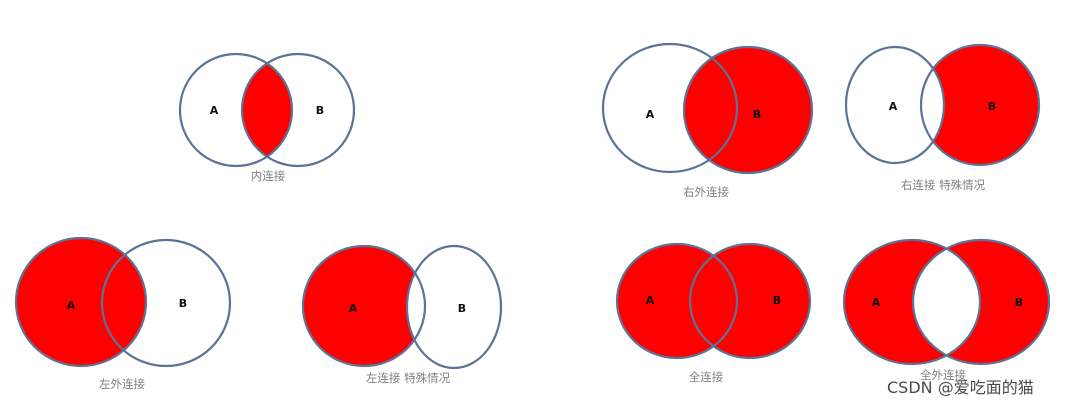 This screenshot has height=400, width=1081. I want to click on caption-right-outer-join: 右外连接, so click(706, 192).